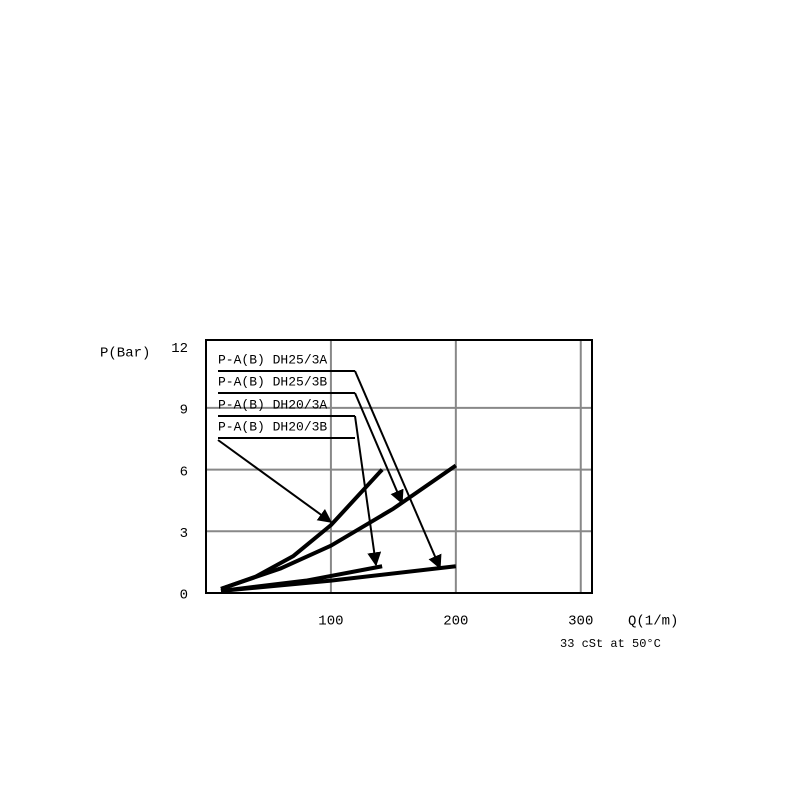  Describe the element at coordinates (610, 644) in the screenshot. I see `note: 33 cSt at 50°C` at that location.